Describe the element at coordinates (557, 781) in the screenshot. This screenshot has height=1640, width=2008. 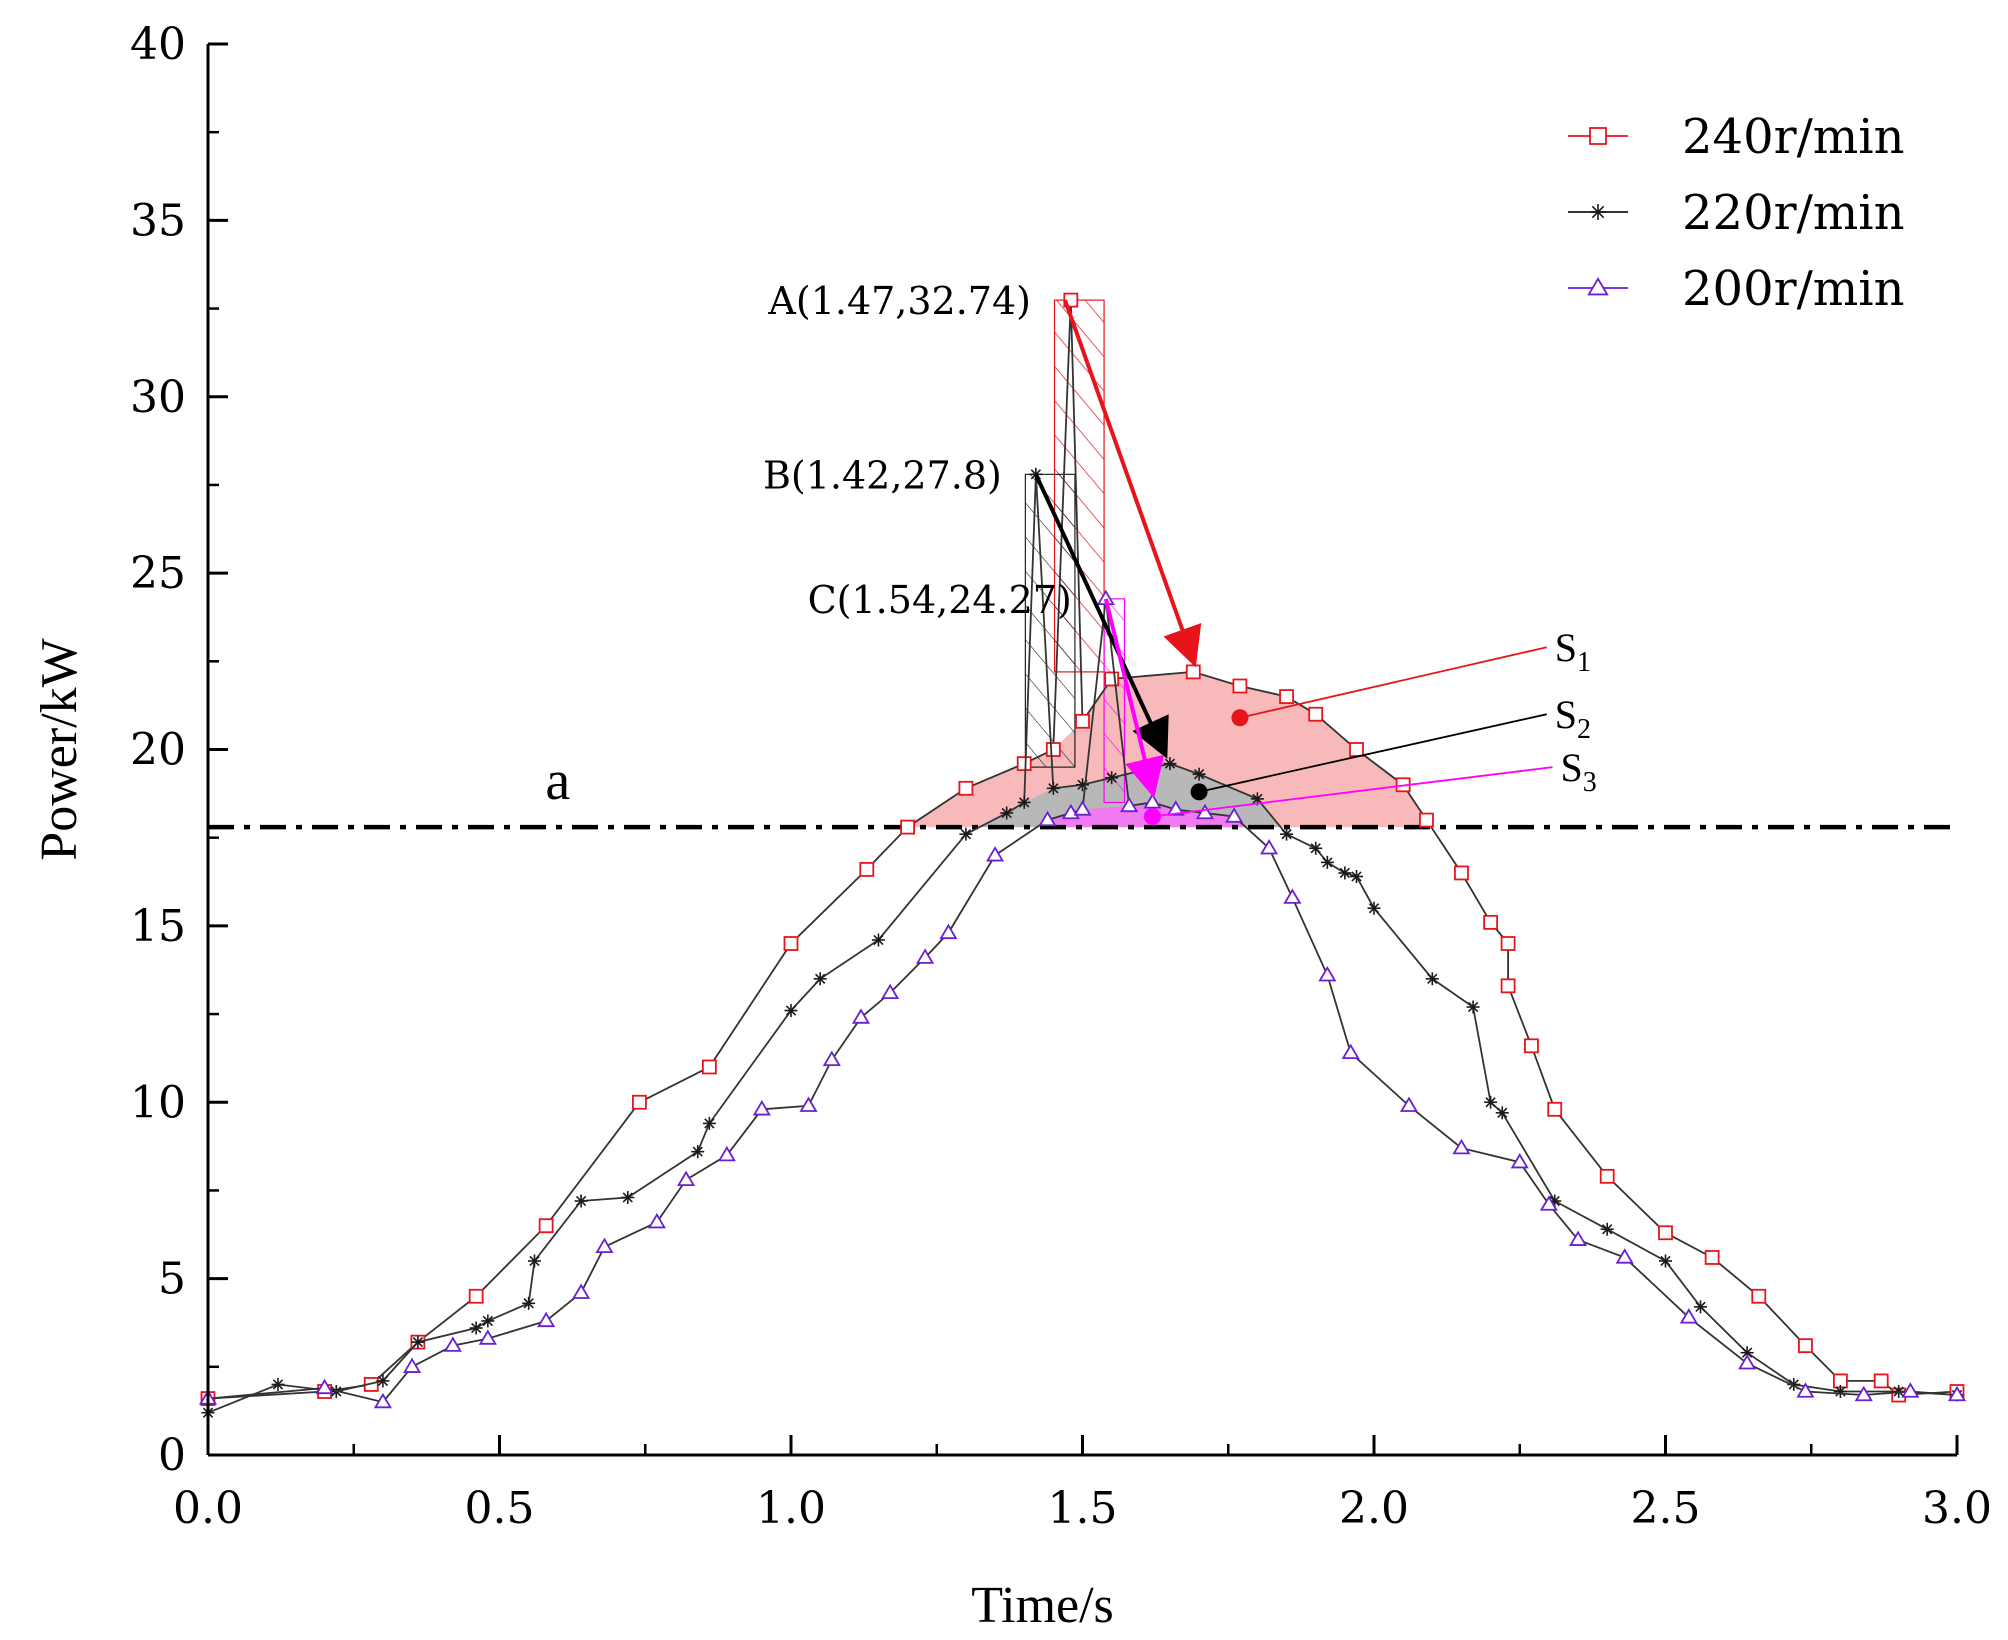
I see `threshold-label: a` at that location.